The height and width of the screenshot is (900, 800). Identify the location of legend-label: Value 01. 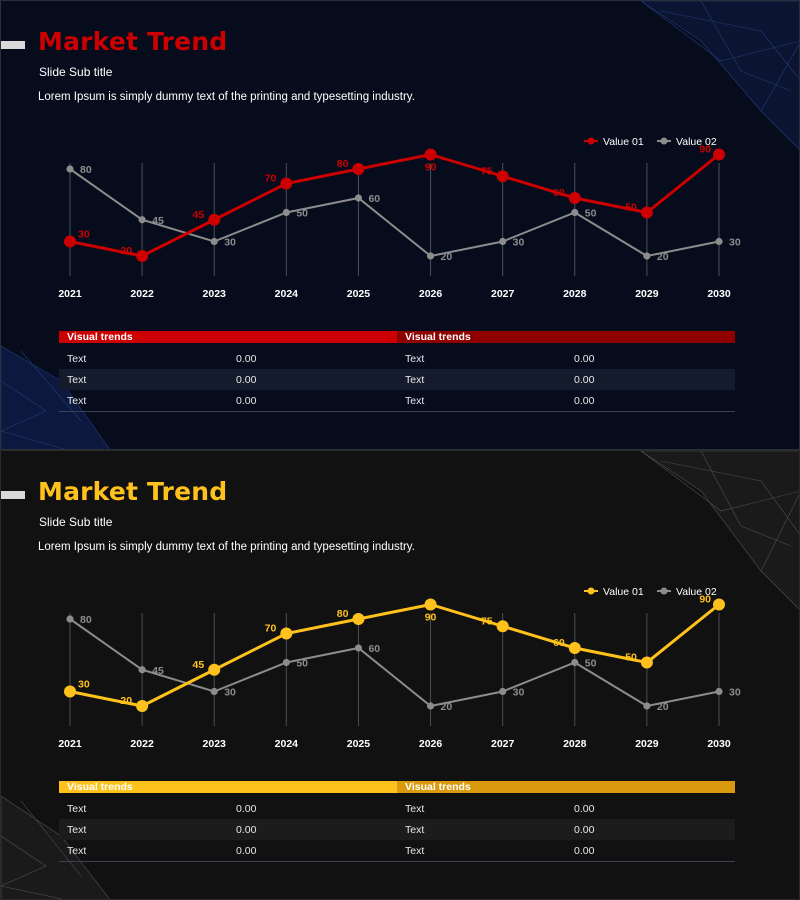
(623, 142).